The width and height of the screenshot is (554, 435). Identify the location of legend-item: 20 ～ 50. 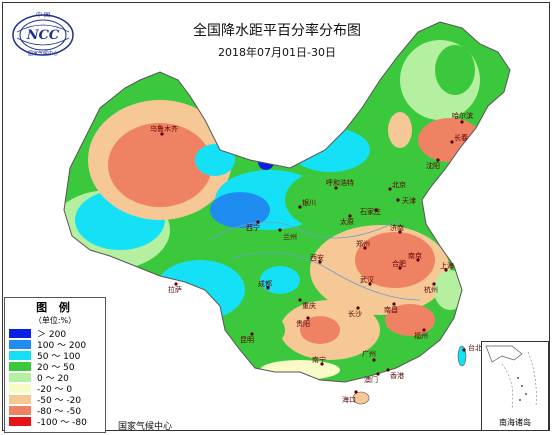
(57, 367).